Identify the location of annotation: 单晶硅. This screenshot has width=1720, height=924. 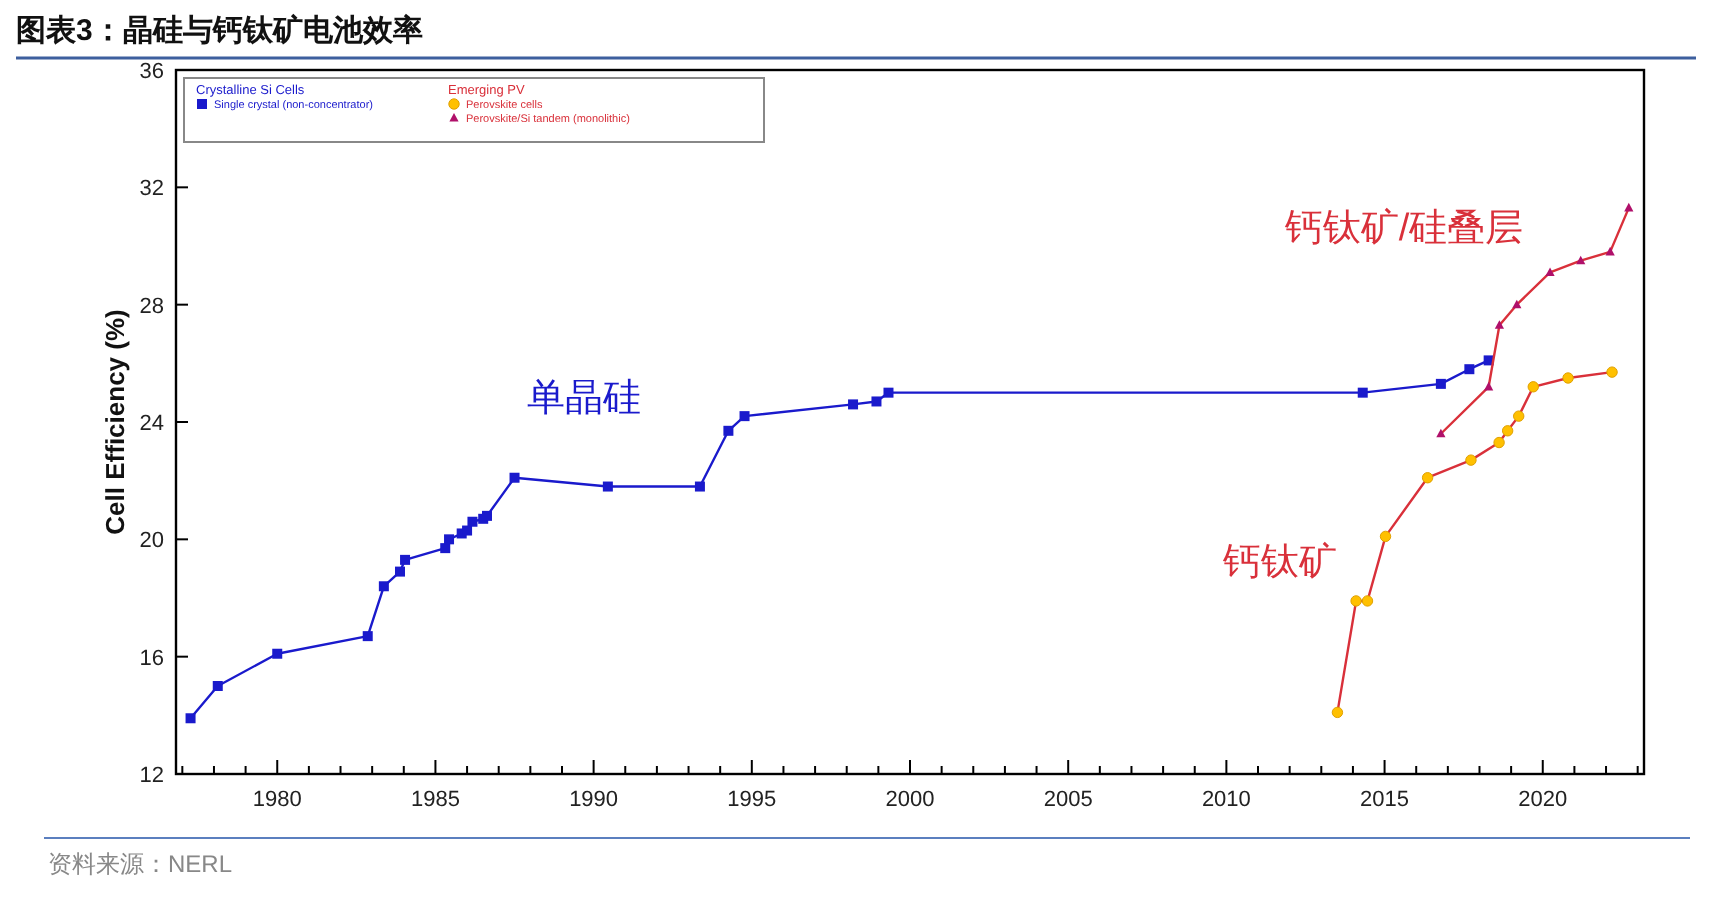
(584, 399).